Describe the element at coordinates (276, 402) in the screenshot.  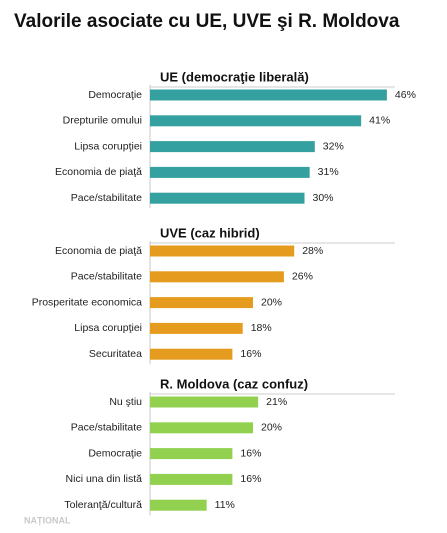
I see `value-label: 21%` at that location.